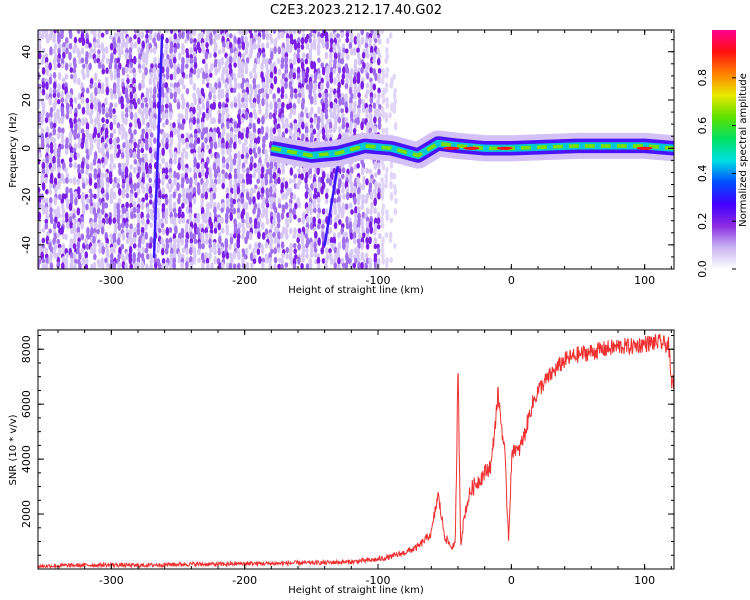  Describe the element at coordinates (26, 459) in the screenshot. I see `snr-y-tick-label: 4000` at that location.